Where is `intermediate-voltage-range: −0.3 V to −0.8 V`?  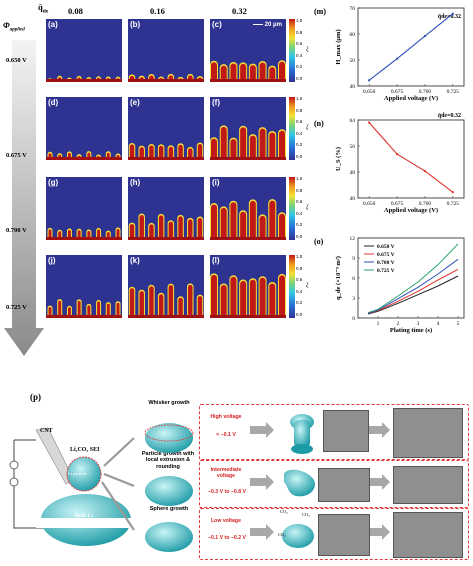 intermediate-voltage-range: −0.3 V to −0.8 V is located at coordinates (227, 492).